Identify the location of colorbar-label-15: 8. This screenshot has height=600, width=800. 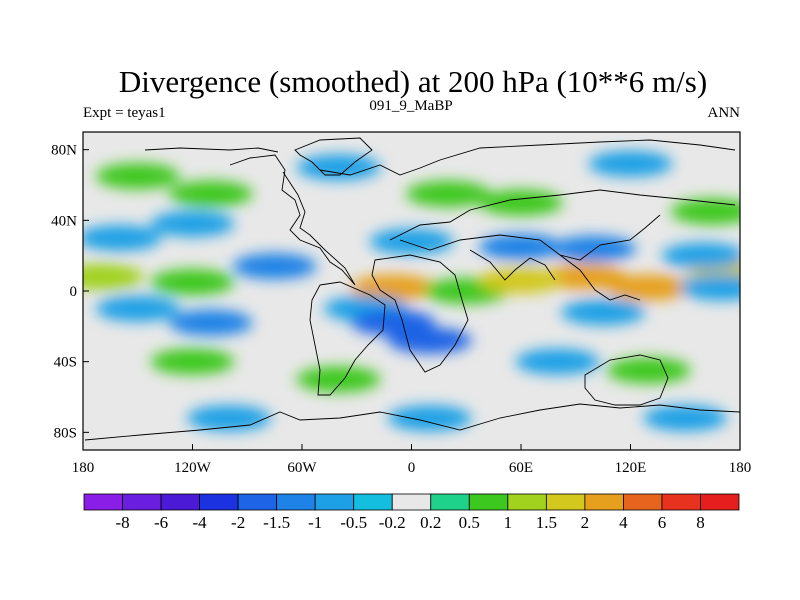
(700, 522).